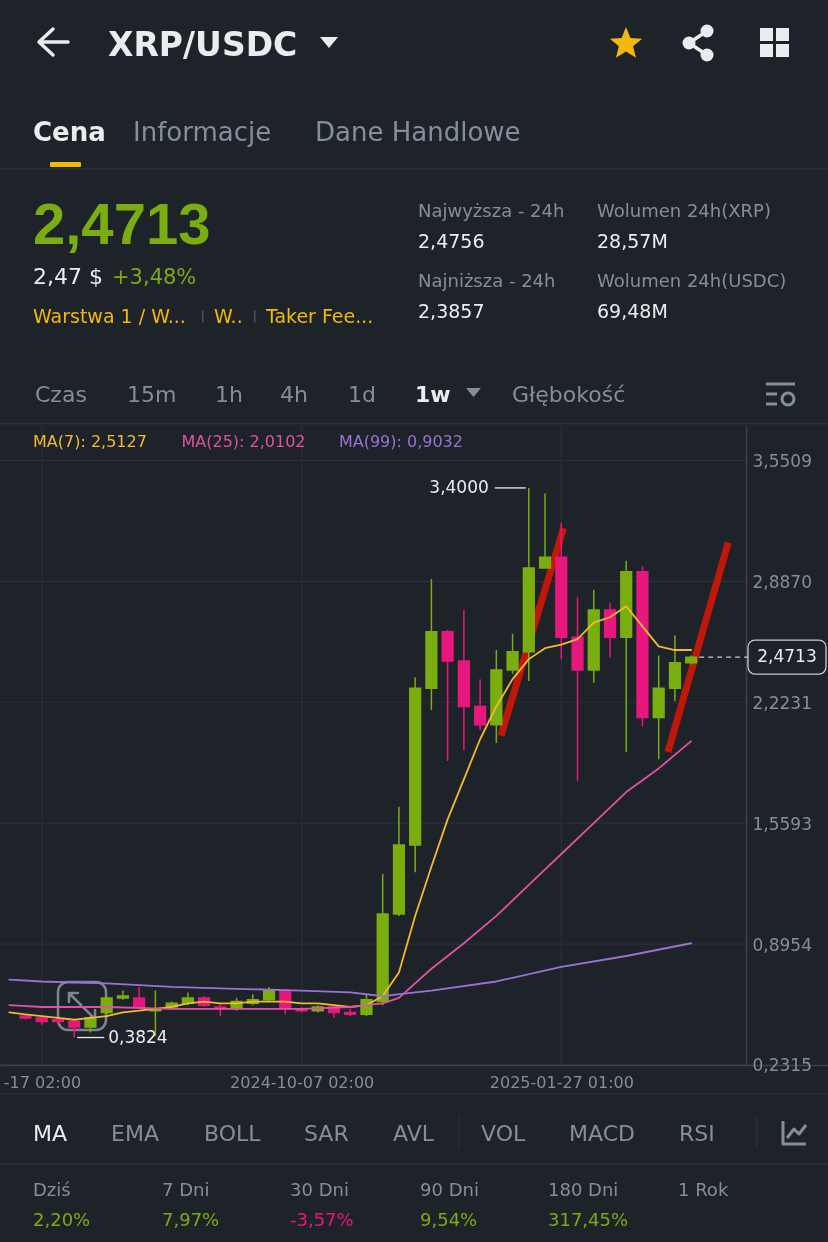 Image resolution: width=828 pixels, height=1242 pixels. Describe the element at coordinates (52, 1189) in the screenshot. I see `text: Dziś` at that location.